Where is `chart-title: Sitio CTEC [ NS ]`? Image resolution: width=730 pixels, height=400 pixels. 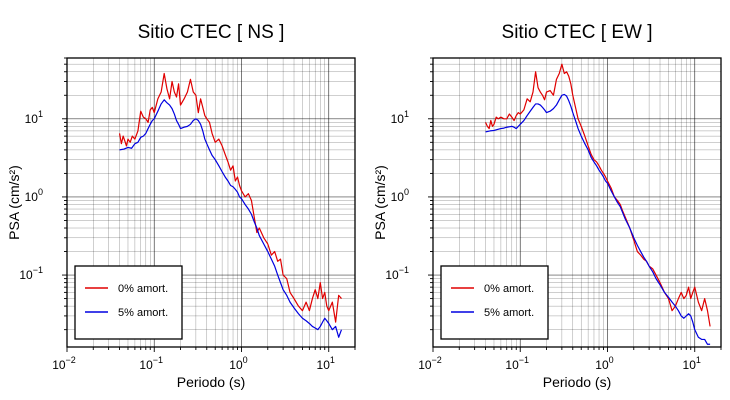 chart-title: Sitio CTEC [ NS ] is located at coordinates (211, 32).